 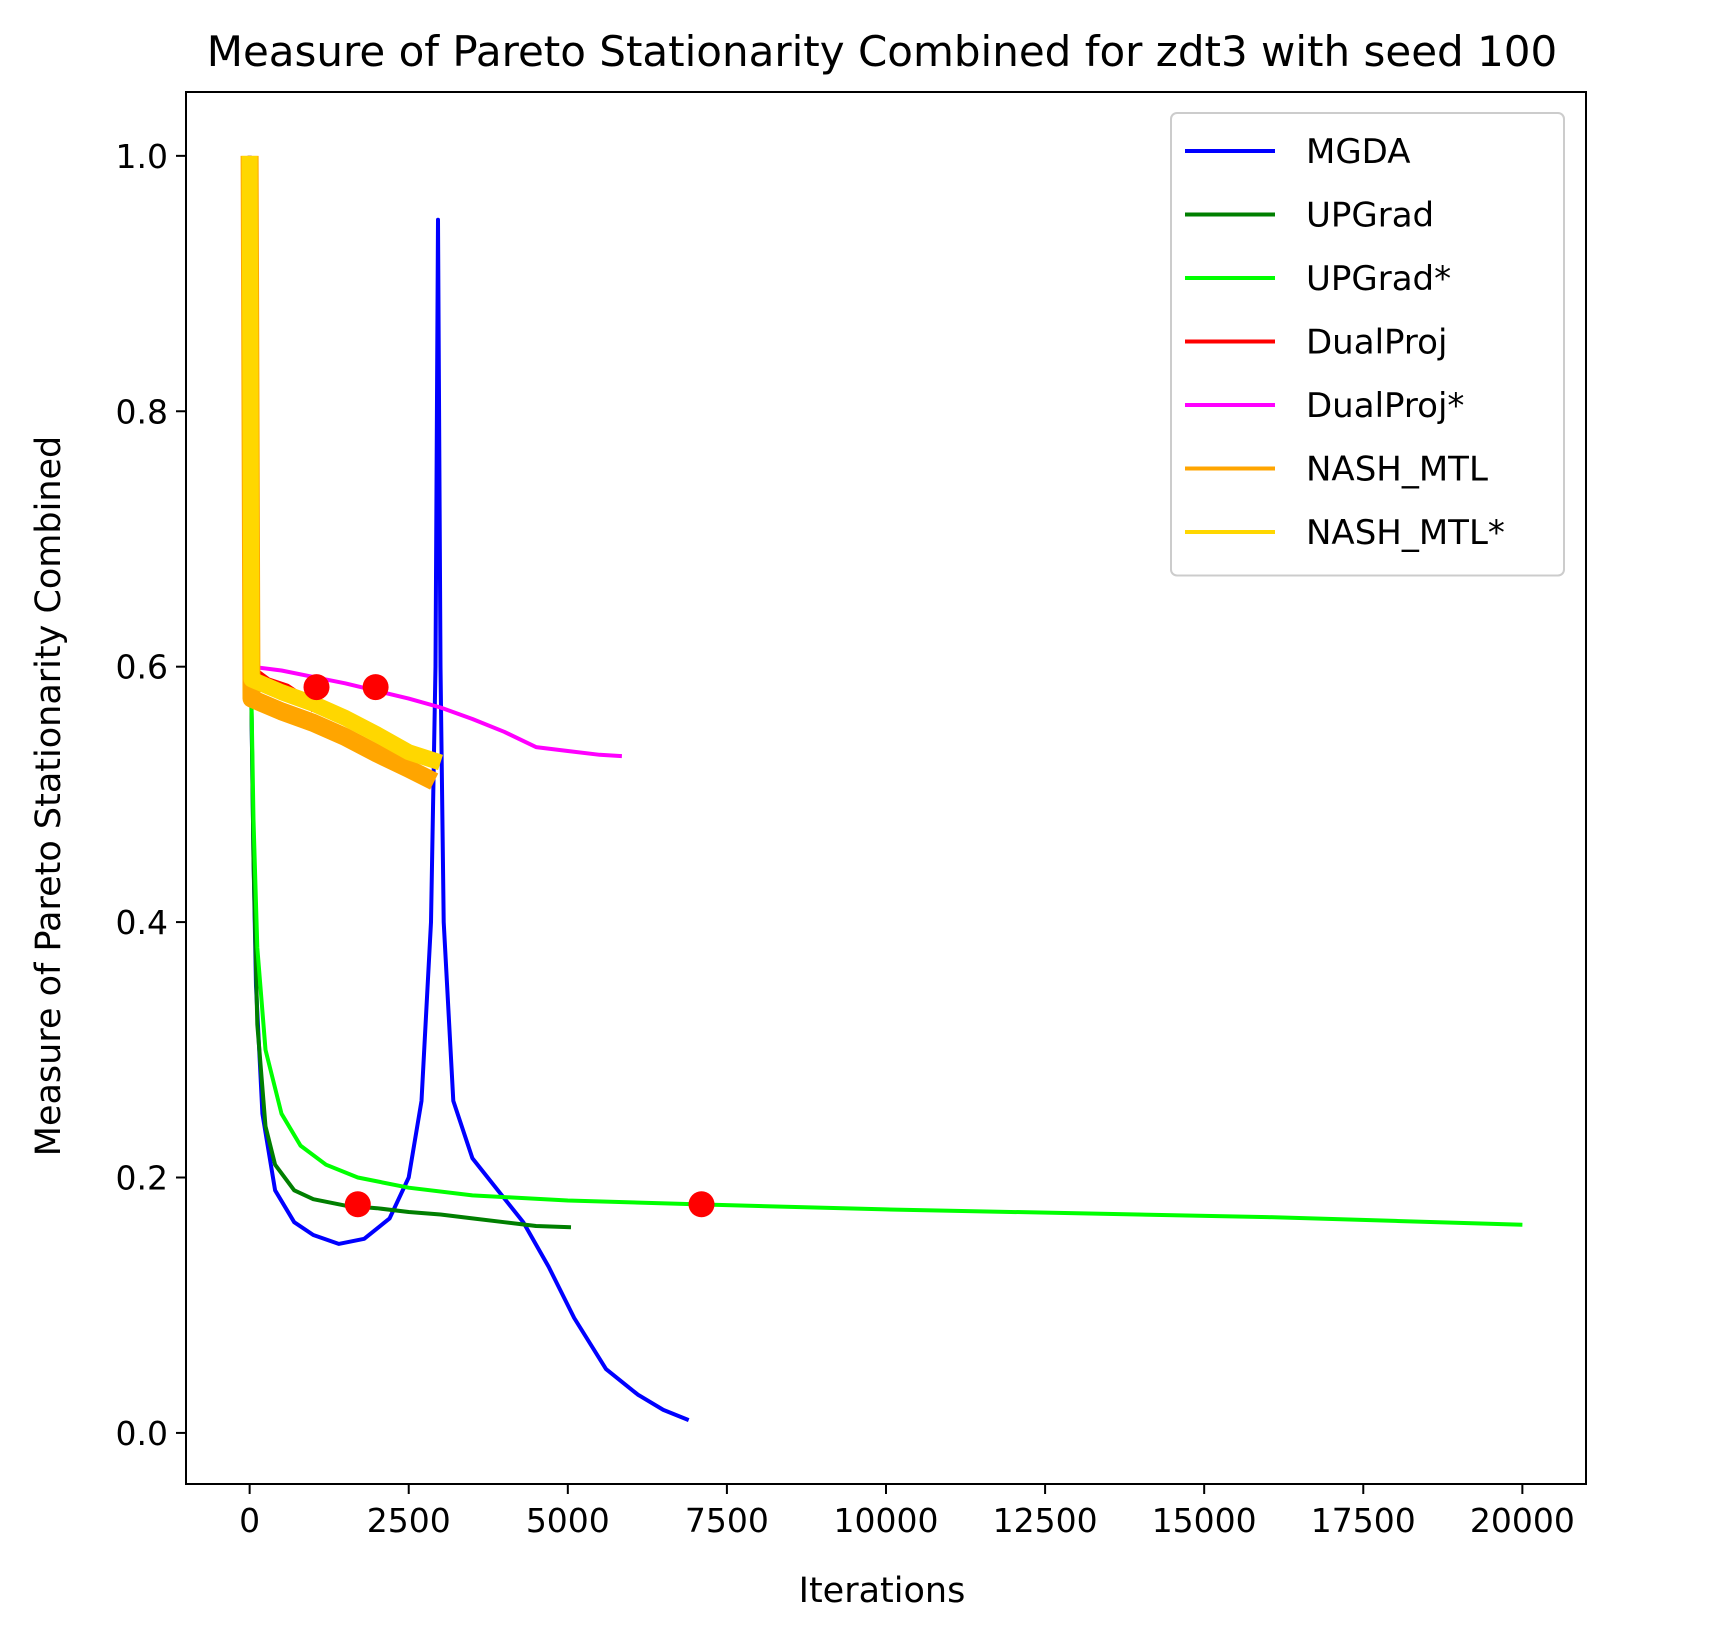 I want to click on legend-label-mgda: MGDA, so click(x=1358, y=152).